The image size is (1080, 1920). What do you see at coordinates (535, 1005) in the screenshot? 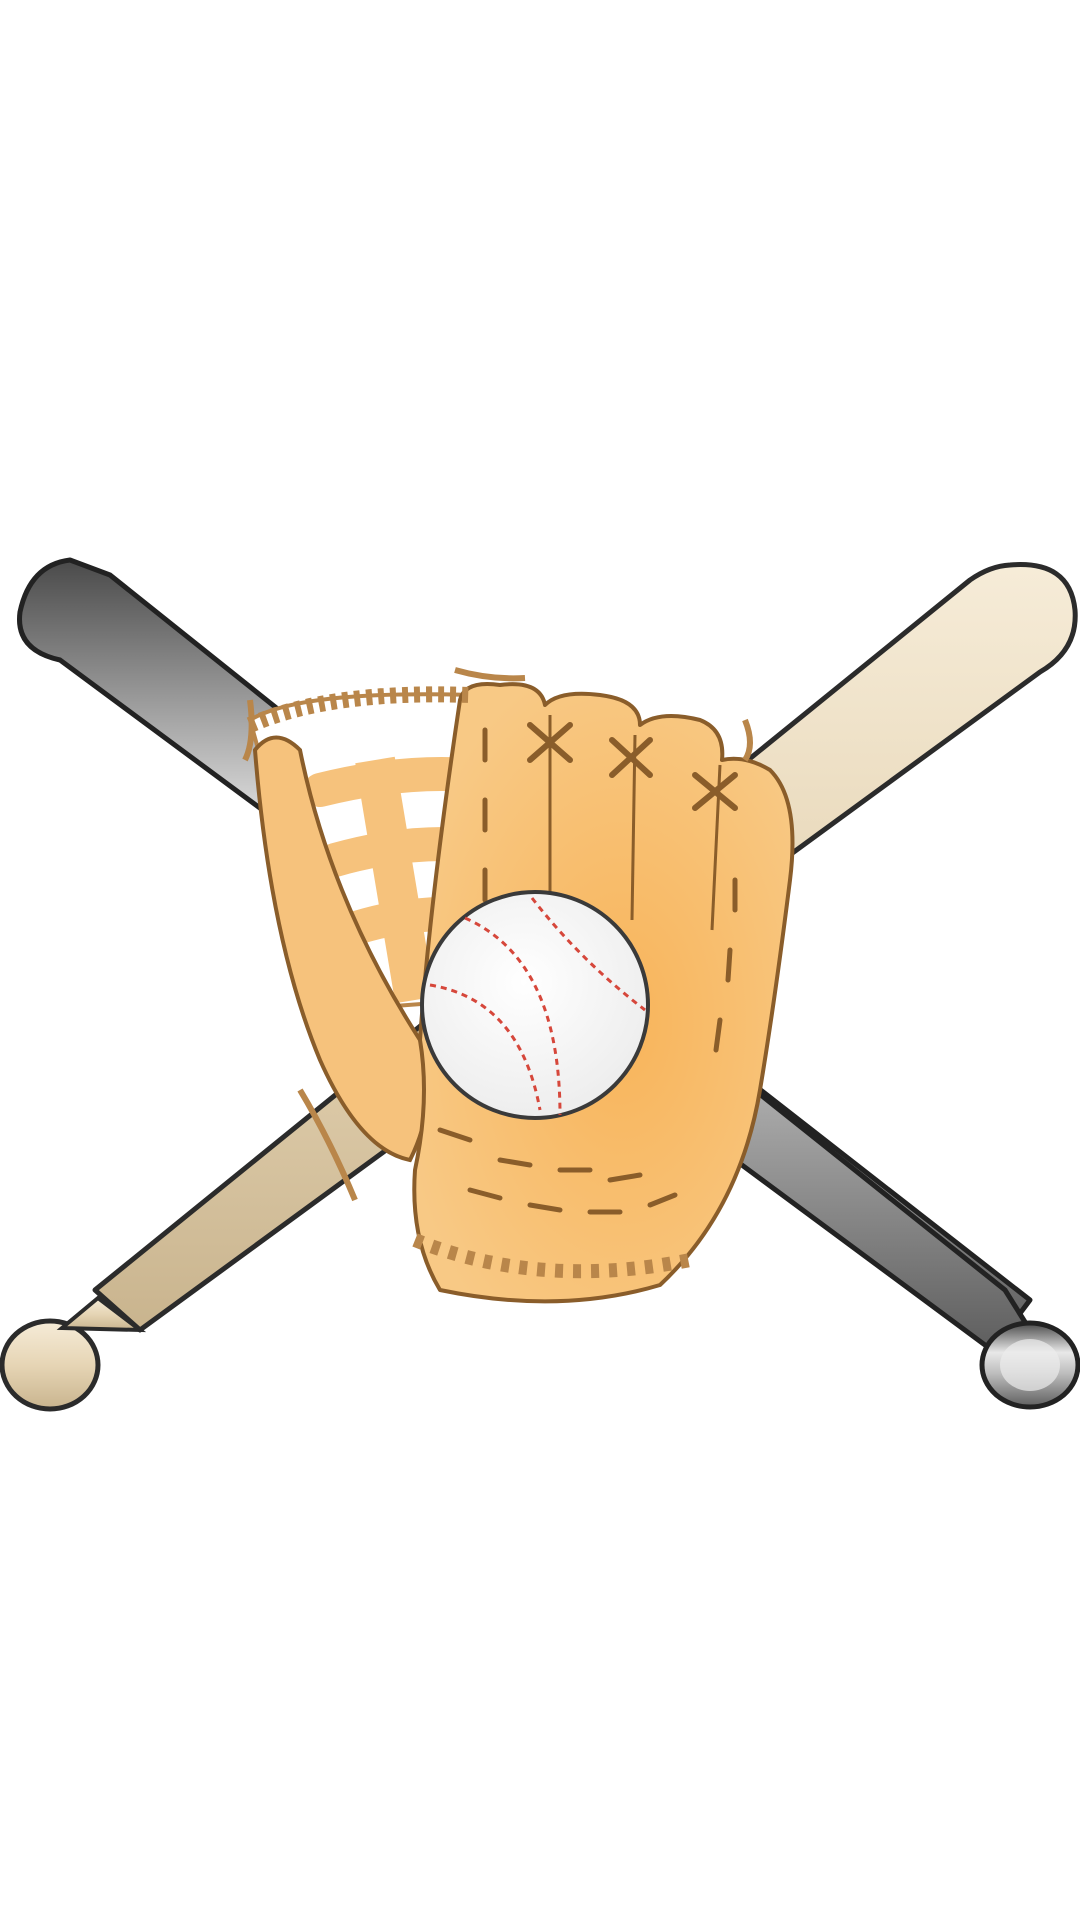
I see `baseball` at bounding box center [535, 1005].